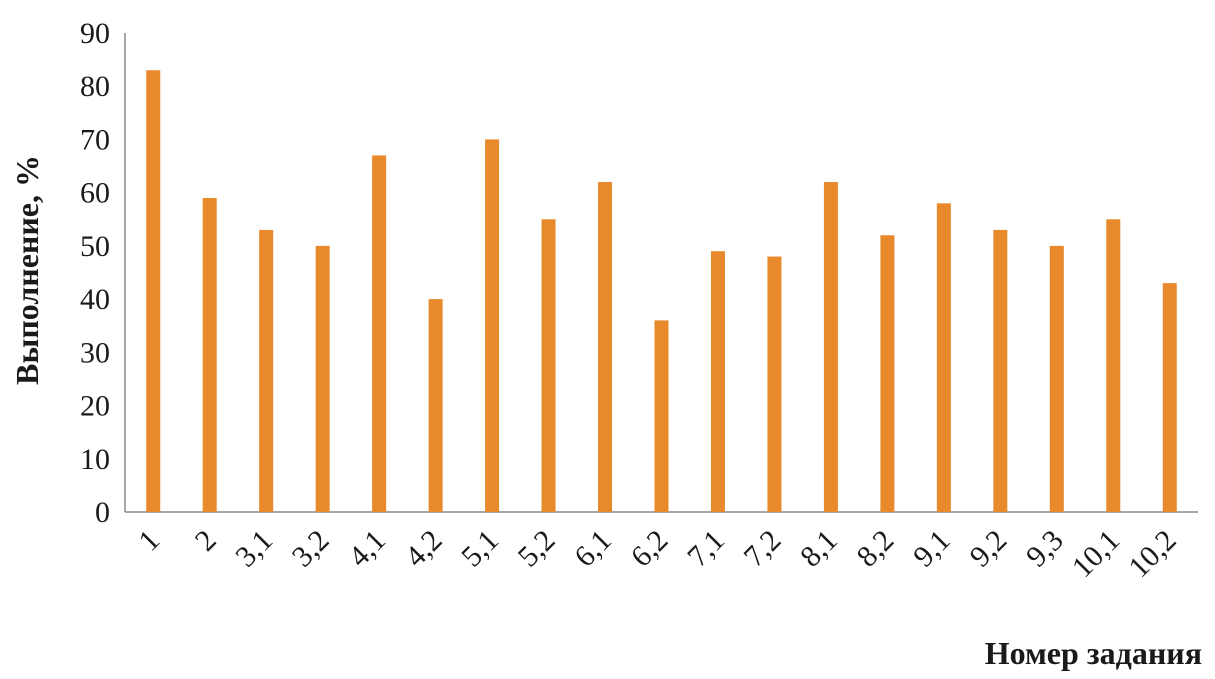 This screenshot has height=679, width=1215. Describe the element at coordinates (95, 86) in the screenshot. I see `y-tick-label: 80` at that location.